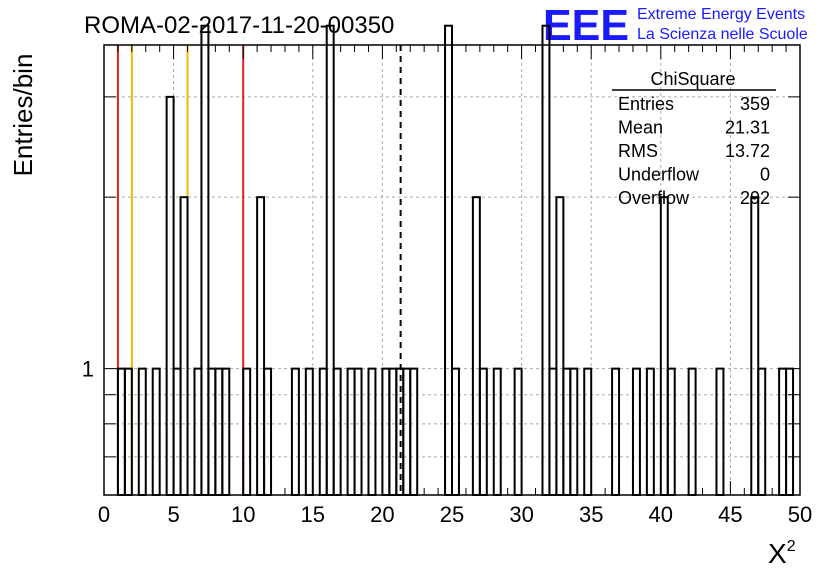 The height and width of the screenshot is (572, 836). What do you see at coordinates (692, 79) in the screenshot?
I see `stats-title: ChiSquare` at bounding box center [692, 79].